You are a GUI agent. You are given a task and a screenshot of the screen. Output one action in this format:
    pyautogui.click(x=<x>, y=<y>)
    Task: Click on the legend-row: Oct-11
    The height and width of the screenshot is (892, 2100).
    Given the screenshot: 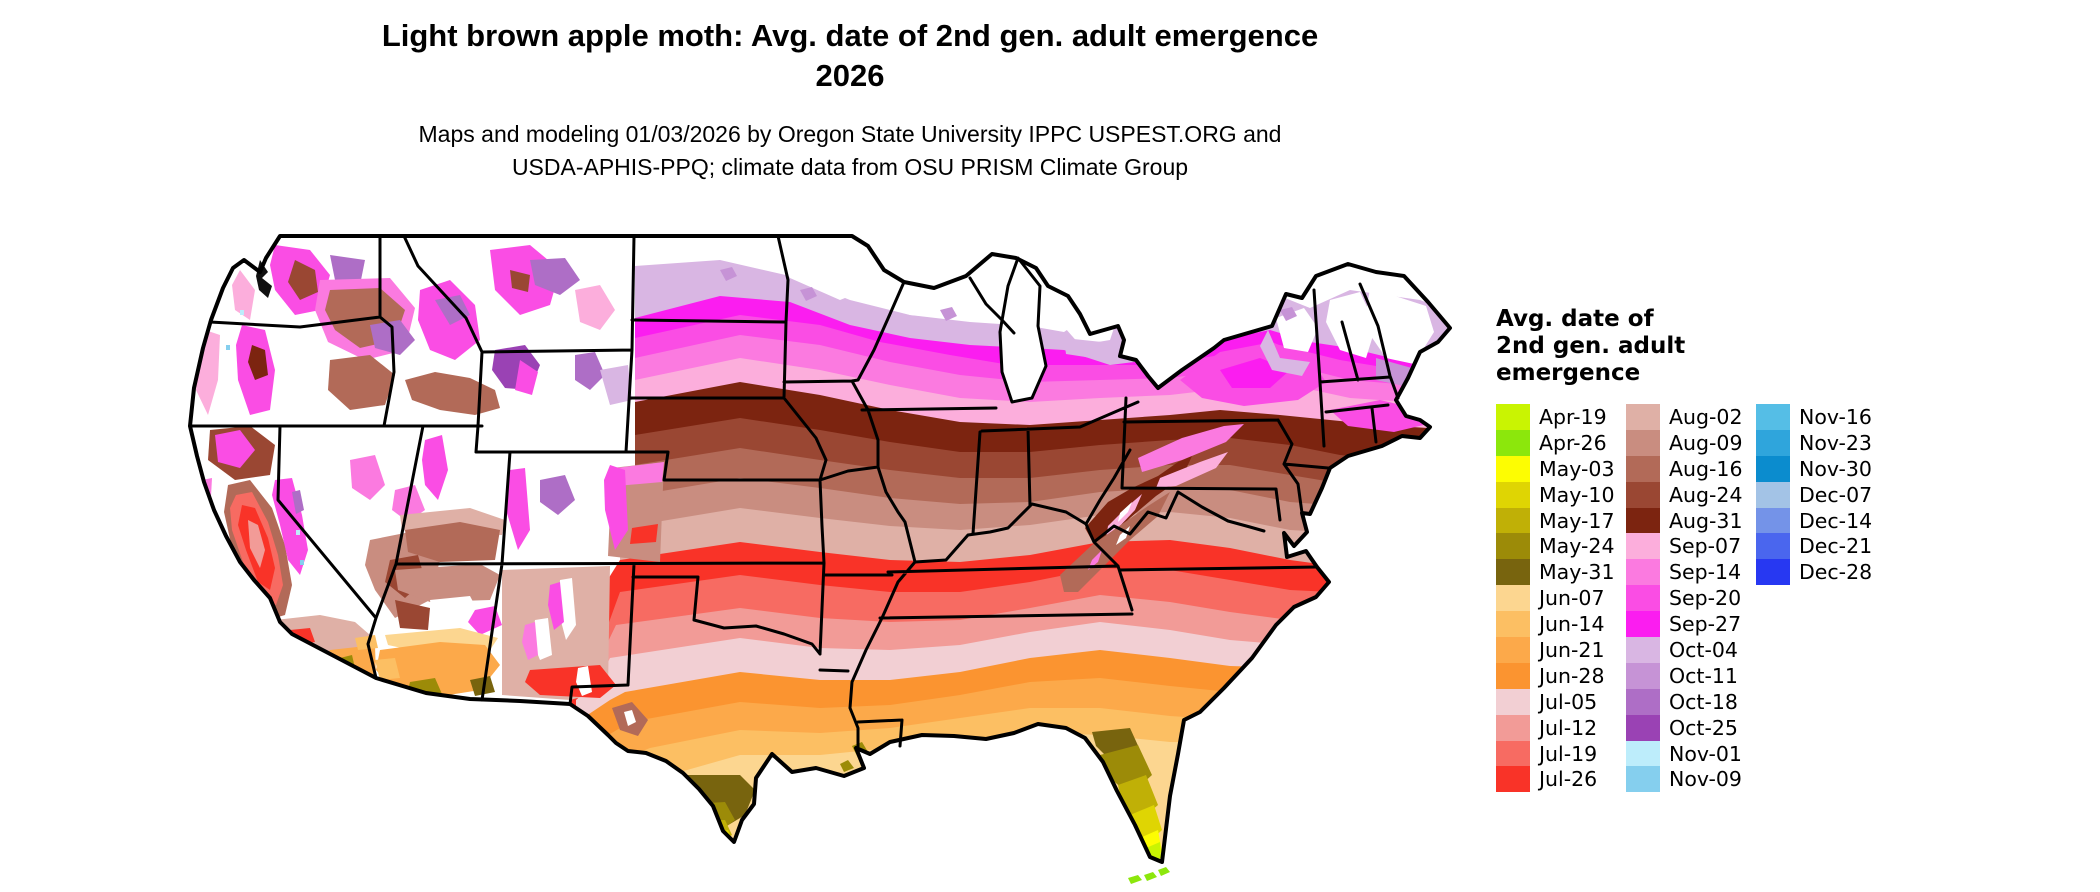 What is the action you would take?
    pyautogui.click(x=1691, y=675)
    